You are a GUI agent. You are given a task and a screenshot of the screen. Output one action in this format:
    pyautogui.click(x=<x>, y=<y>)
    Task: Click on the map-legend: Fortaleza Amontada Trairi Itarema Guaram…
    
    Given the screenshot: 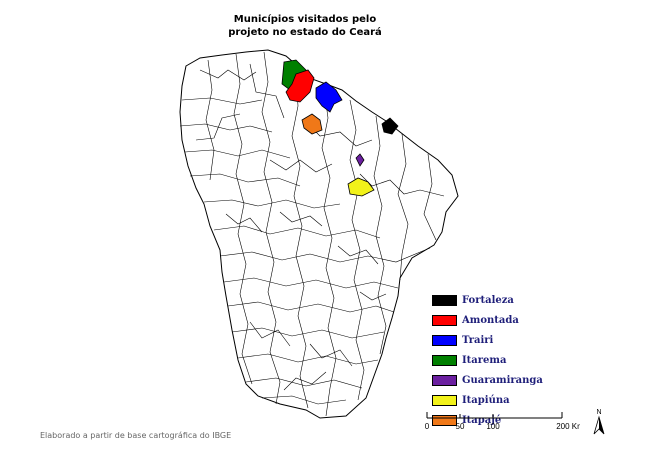 What is the action you would take?
    pyautogui.click(x=487, y=360)
    